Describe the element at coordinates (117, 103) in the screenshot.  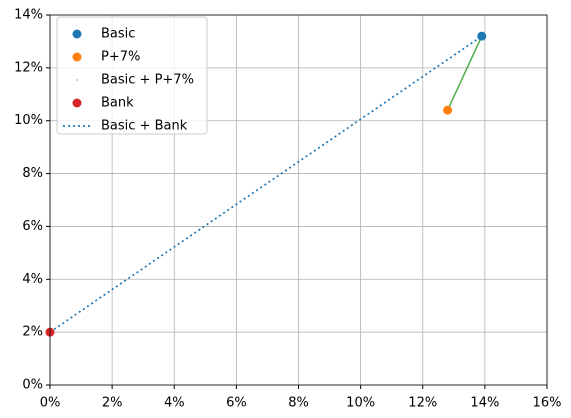
I see `legend-label: Bank` at that location.